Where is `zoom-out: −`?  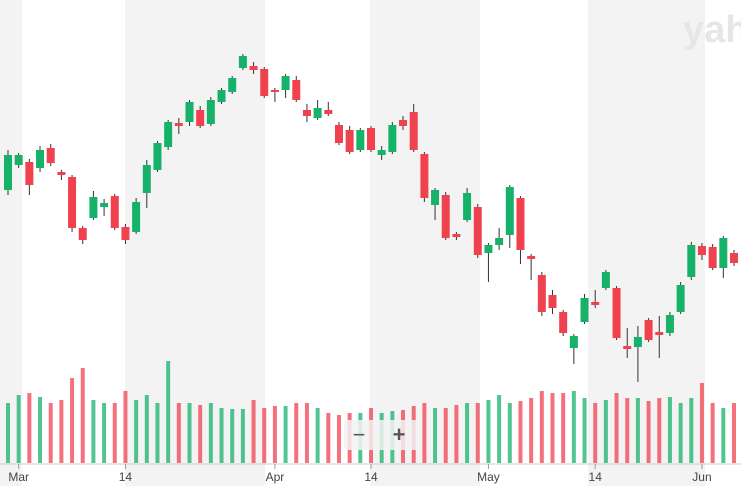
zoom-out: − is located at coordinates (359, 434).